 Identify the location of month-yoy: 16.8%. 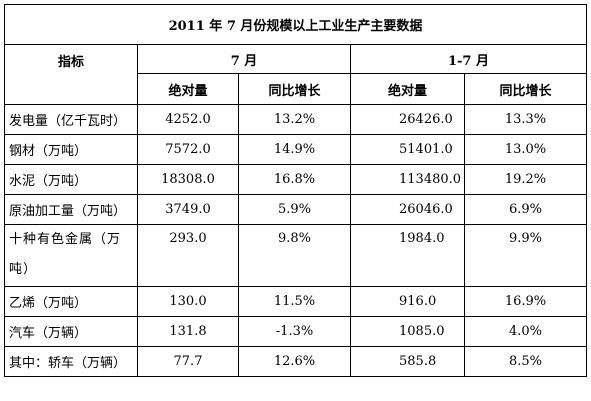
(294, 179).